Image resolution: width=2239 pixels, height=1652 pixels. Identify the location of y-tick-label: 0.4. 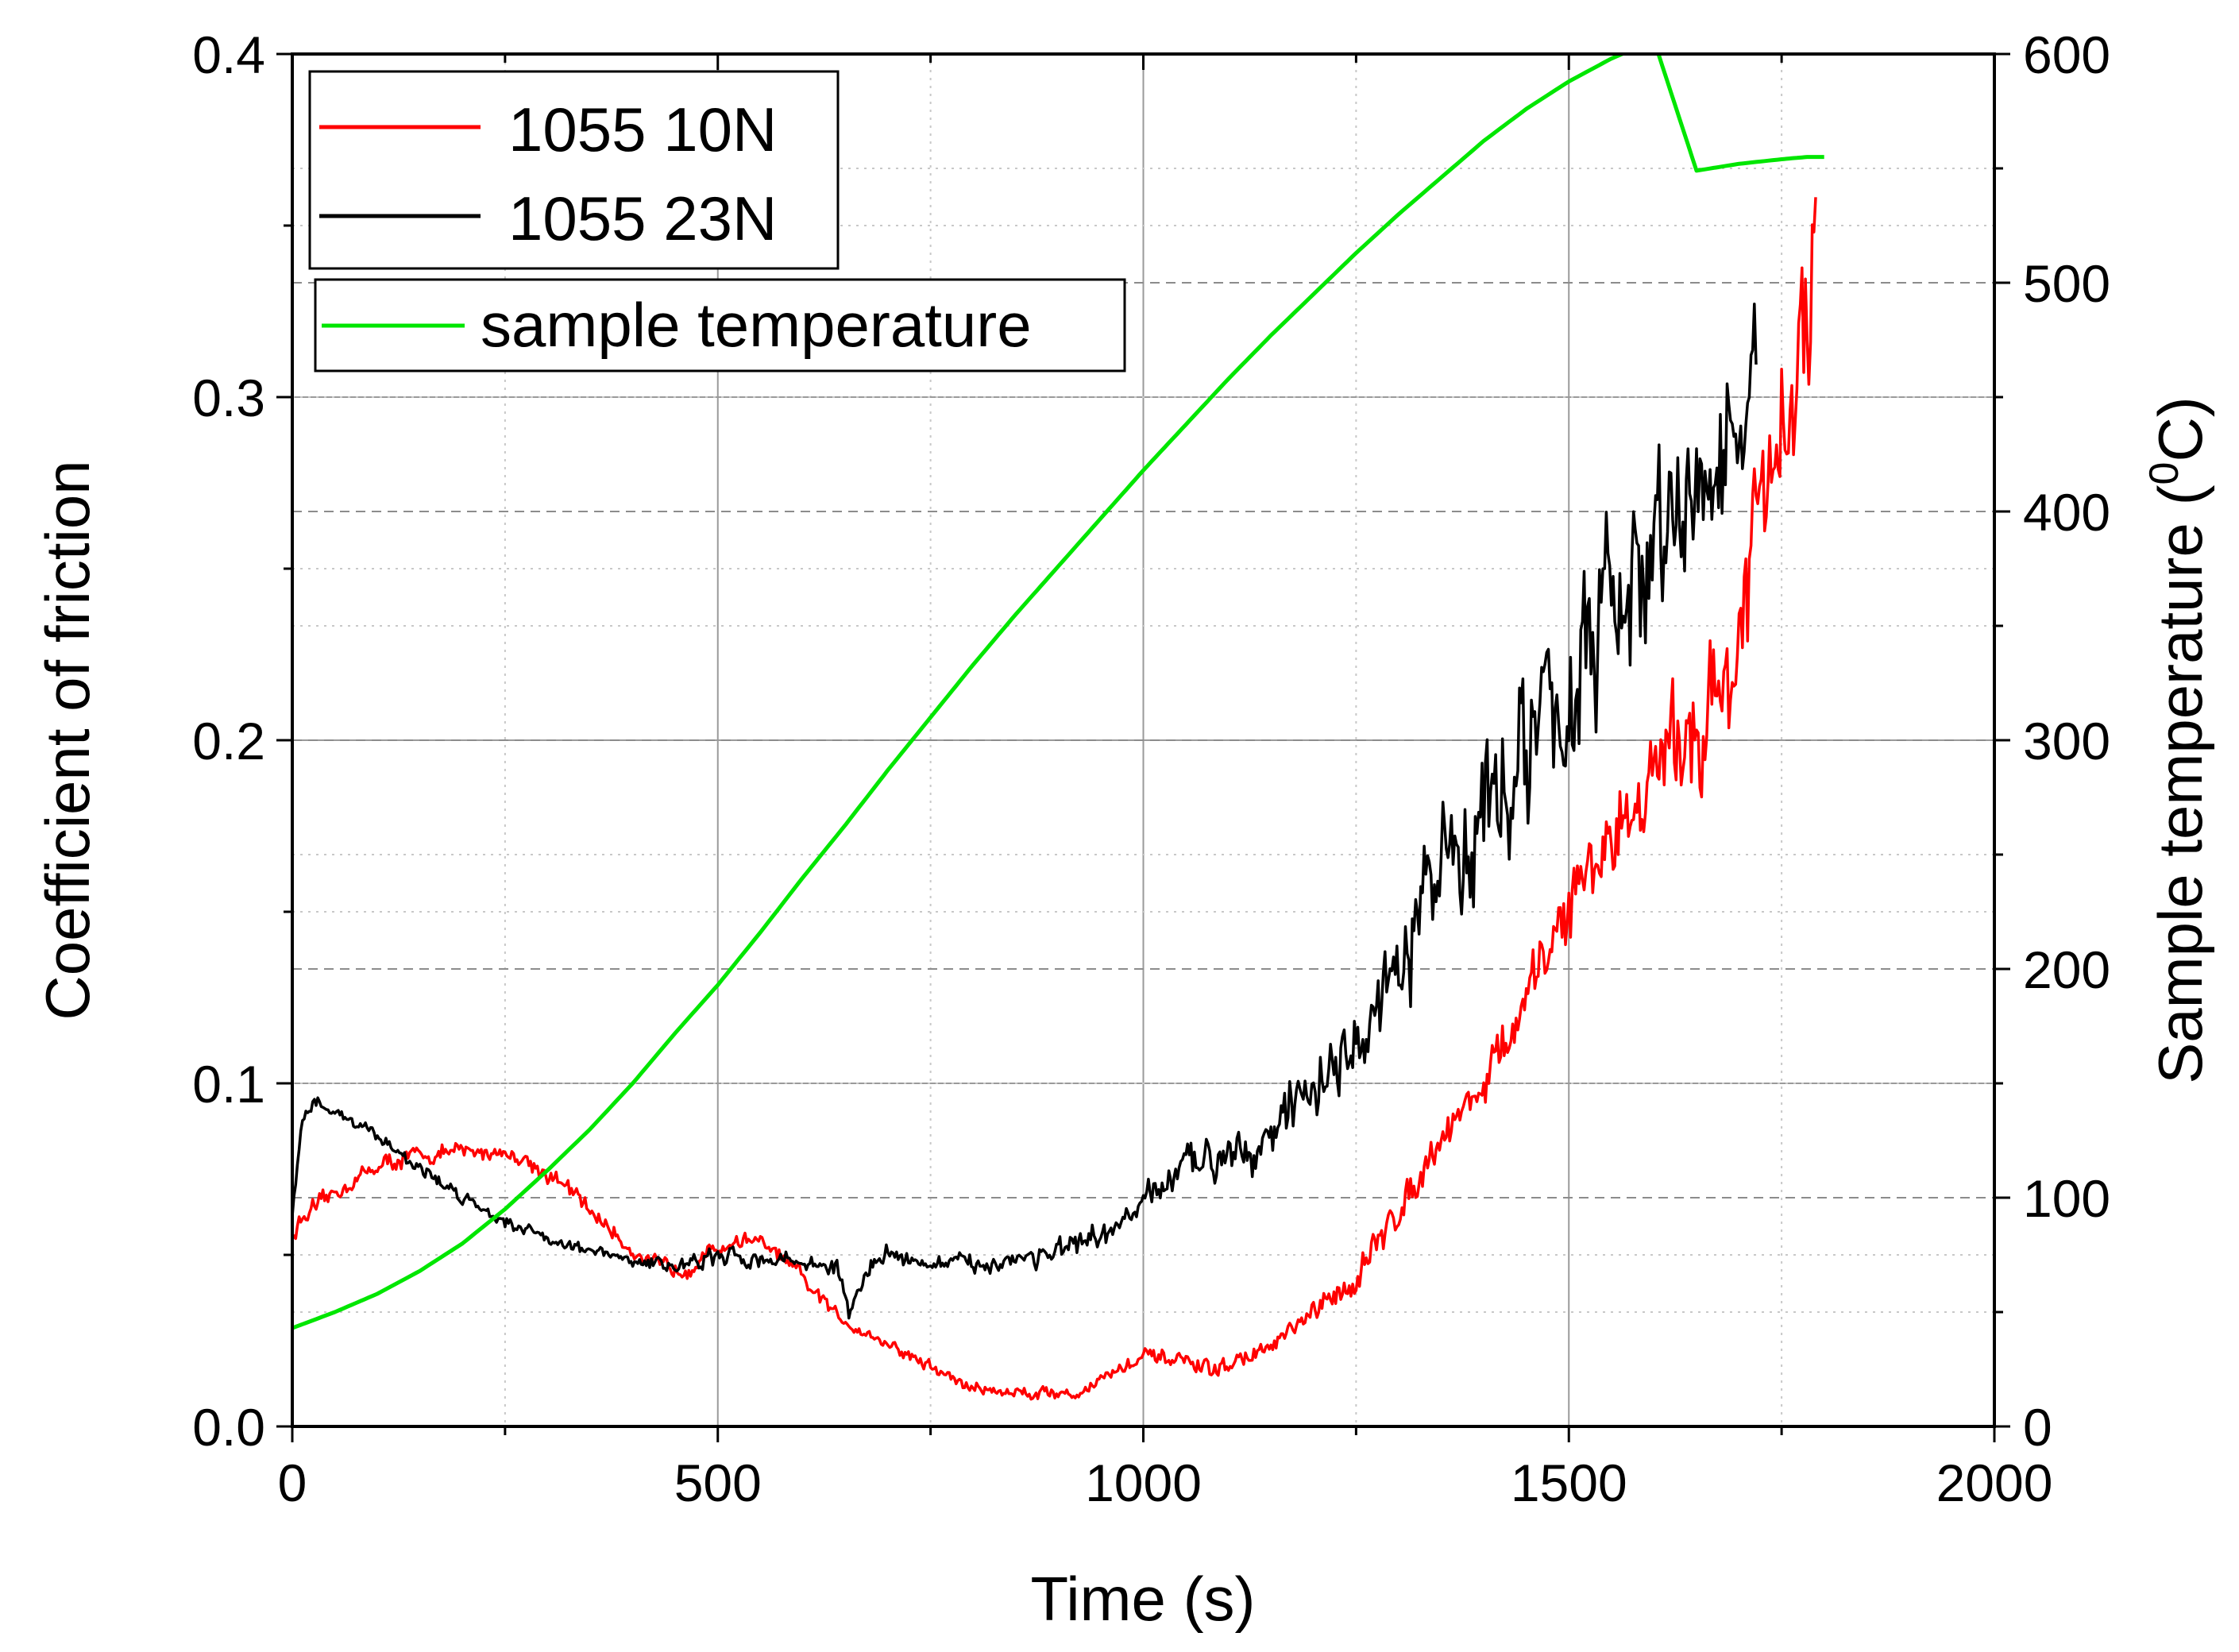
(228, 54).